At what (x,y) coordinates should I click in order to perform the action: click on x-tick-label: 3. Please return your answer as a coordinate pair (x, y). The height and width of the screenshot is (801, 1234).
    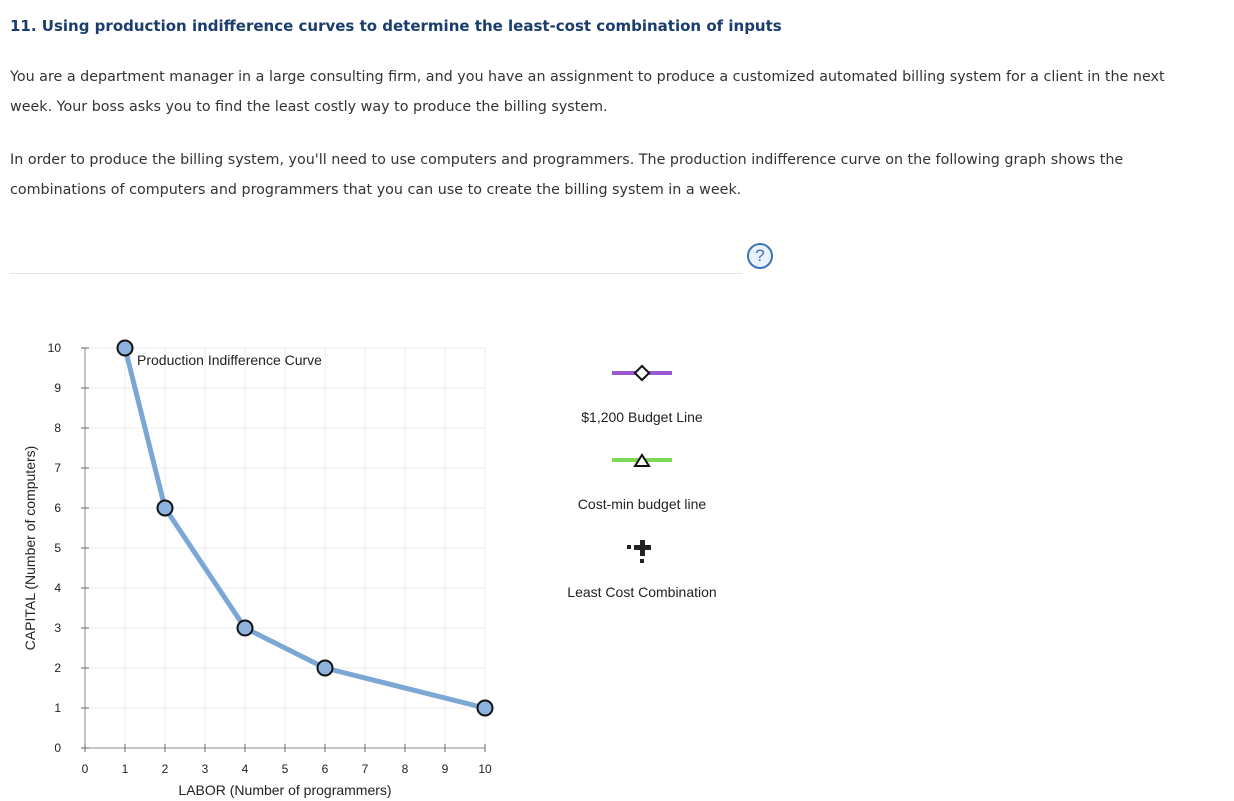
    Looking at the image, I should click on (205, 769).